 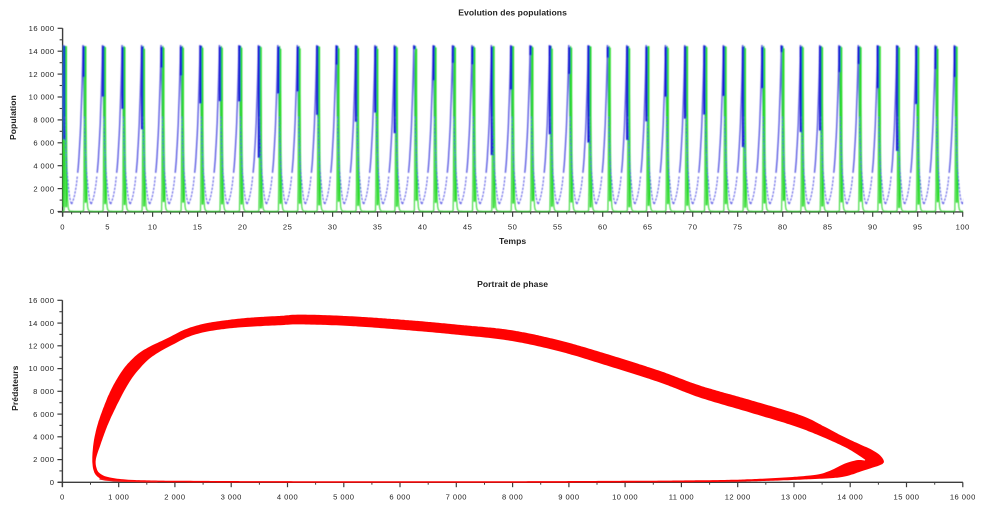 I want to click on svg-text: 75, so click(x=737, y=227).